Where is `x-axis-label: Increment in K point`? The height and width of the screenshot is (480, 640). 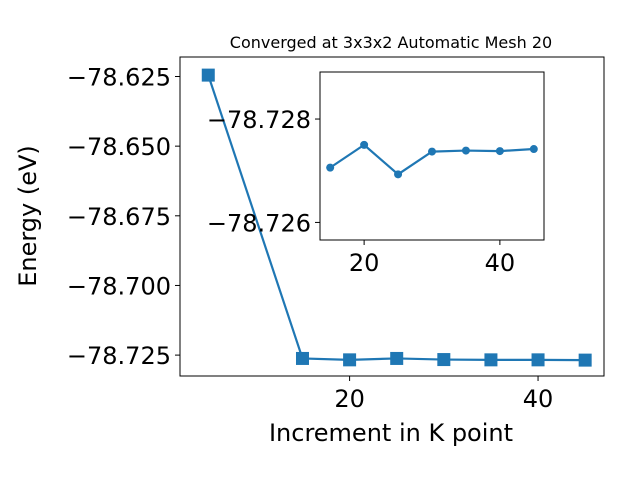
x-axis-label: Increment in K point is located at coordinates (391, 433).